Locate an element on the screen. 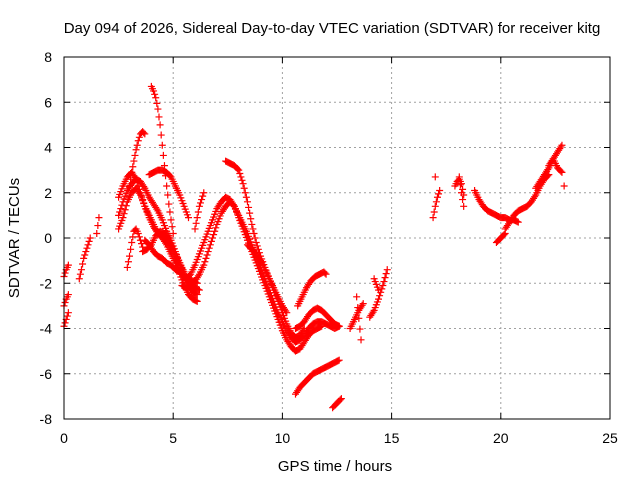  y-tick-label: -8 is located at coordinates (46, 419).